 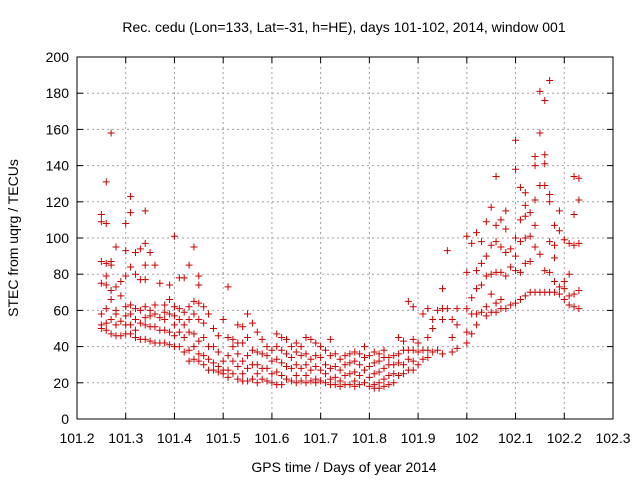 What do you see at coordinates (58, 93) in the screenshot?
I see `y-tick-label: 180` at bounding box center [58, 93].